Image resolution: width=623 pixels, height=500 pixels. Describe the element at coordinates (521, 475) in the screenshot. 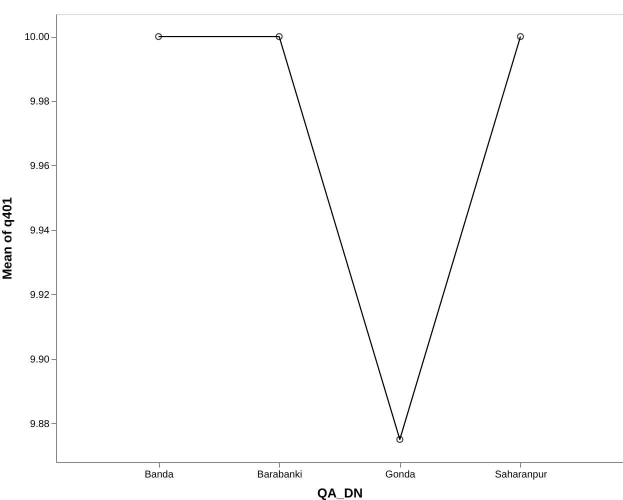

I see `x-tick-label: Saharanpur` at that location.